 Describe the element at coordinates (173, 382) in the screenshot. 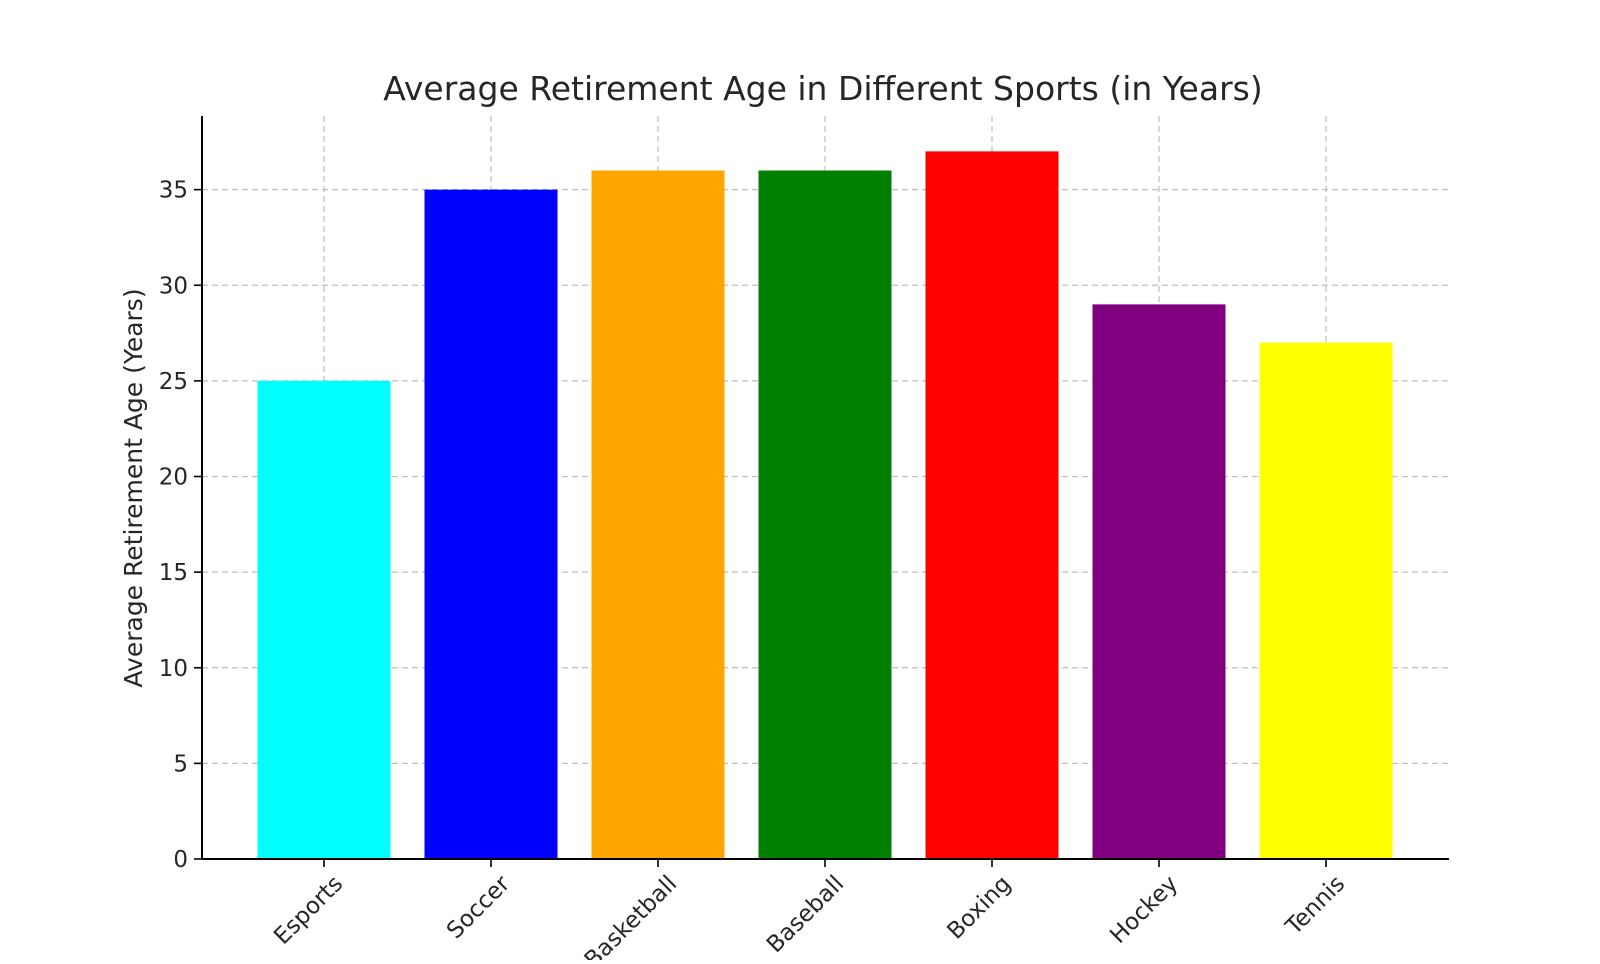

I see `y-tick-label: 25` at that location.